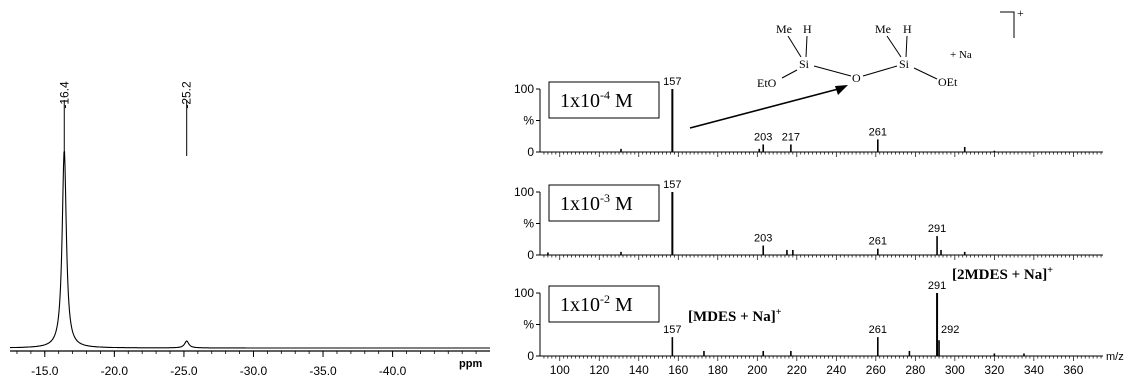 This screenshot has height=384, width=1131. What do you see at coordinates (605, 198) in the screenshot?
I see `concentration-exponent: -3` at bounding box center [605, 198].